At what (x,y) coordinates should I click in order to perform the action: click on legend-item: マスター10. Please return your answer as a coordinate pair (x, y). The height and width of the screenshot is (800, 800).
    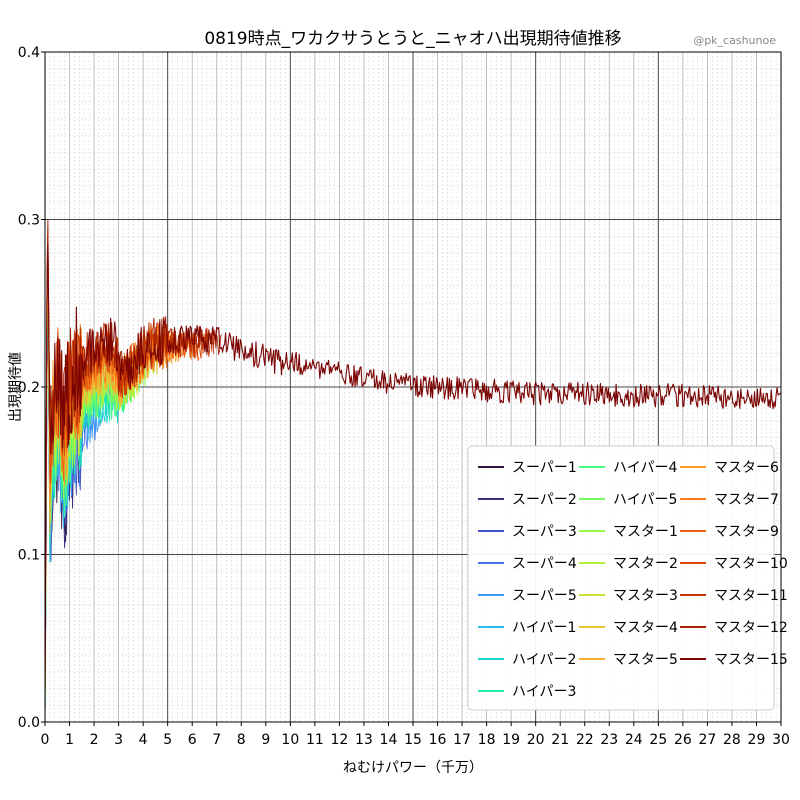
    Looking at the image, I should click on (734, 564).